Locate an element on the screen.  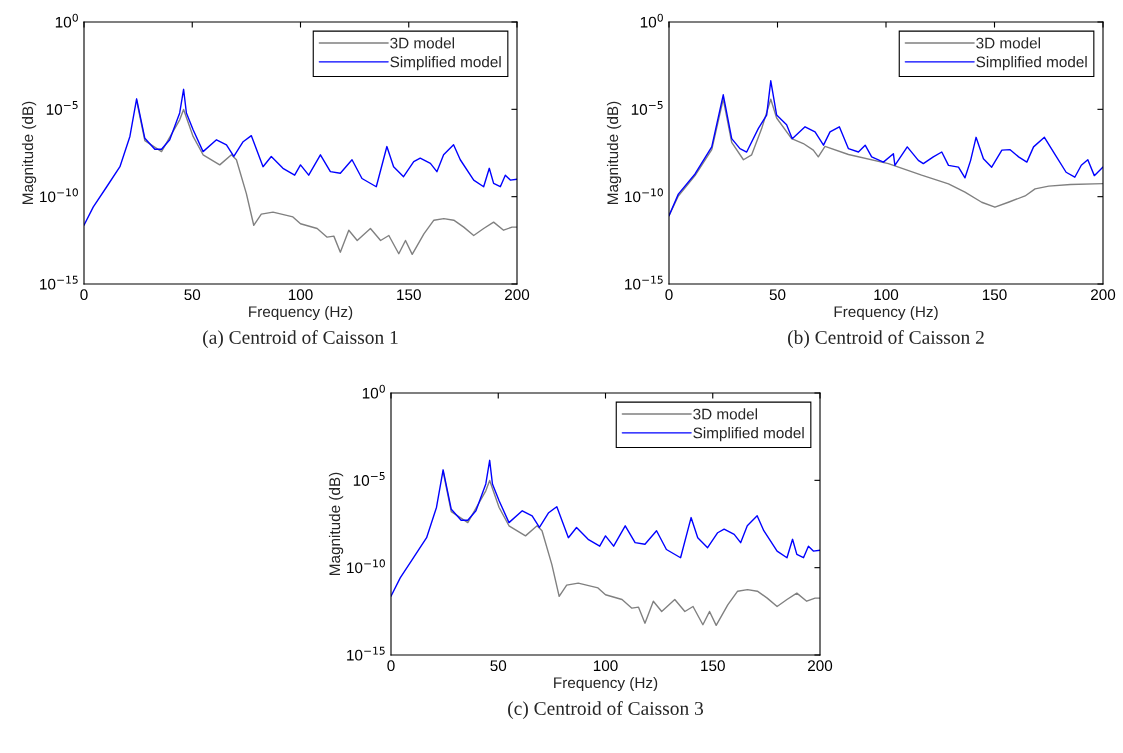
text: (b) Centroid of Caisson 2 is located at coordinates (886, 339).